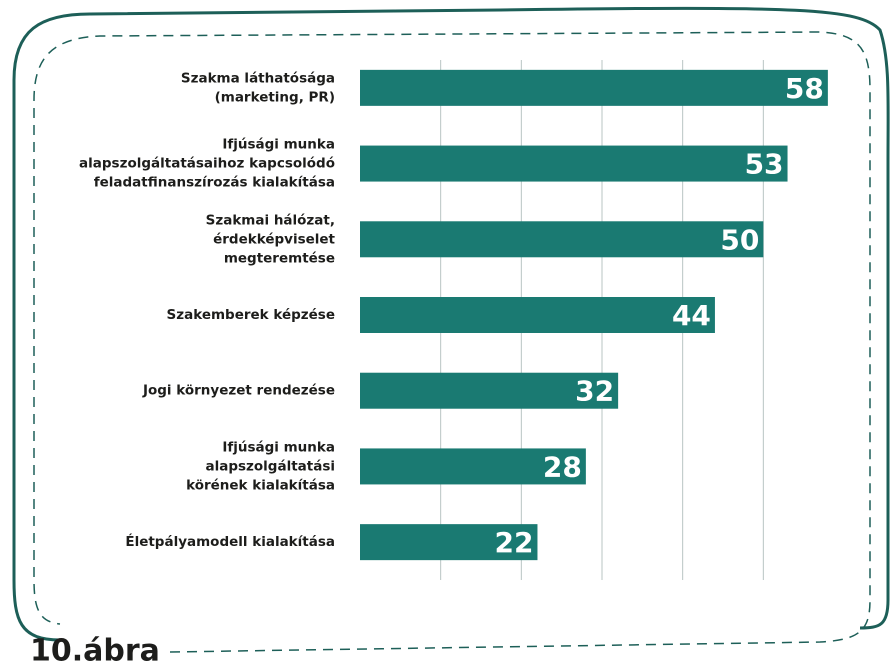 Image resolution: width=892 pixels, height=667 pixels. Describe the element at coordinates (562, 466) in the screenshot. I see `value-label: 28` at that location.